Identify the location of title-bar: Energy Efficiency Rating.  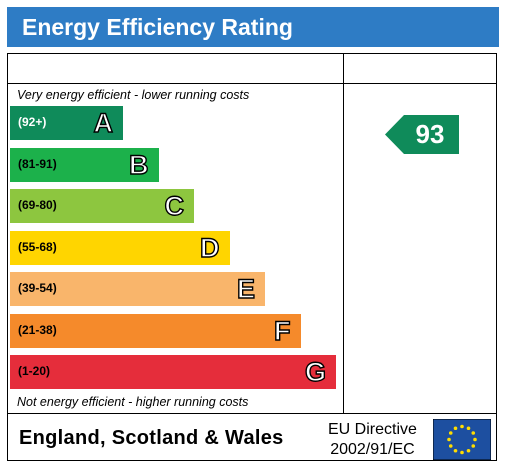
(253, 27).